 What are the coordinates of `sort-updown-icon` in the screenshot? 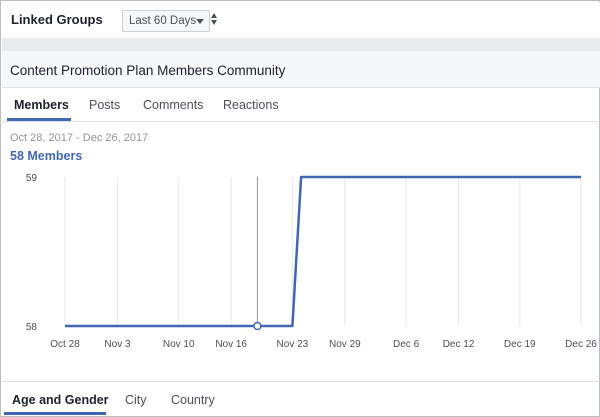 It's located at (215, 20).